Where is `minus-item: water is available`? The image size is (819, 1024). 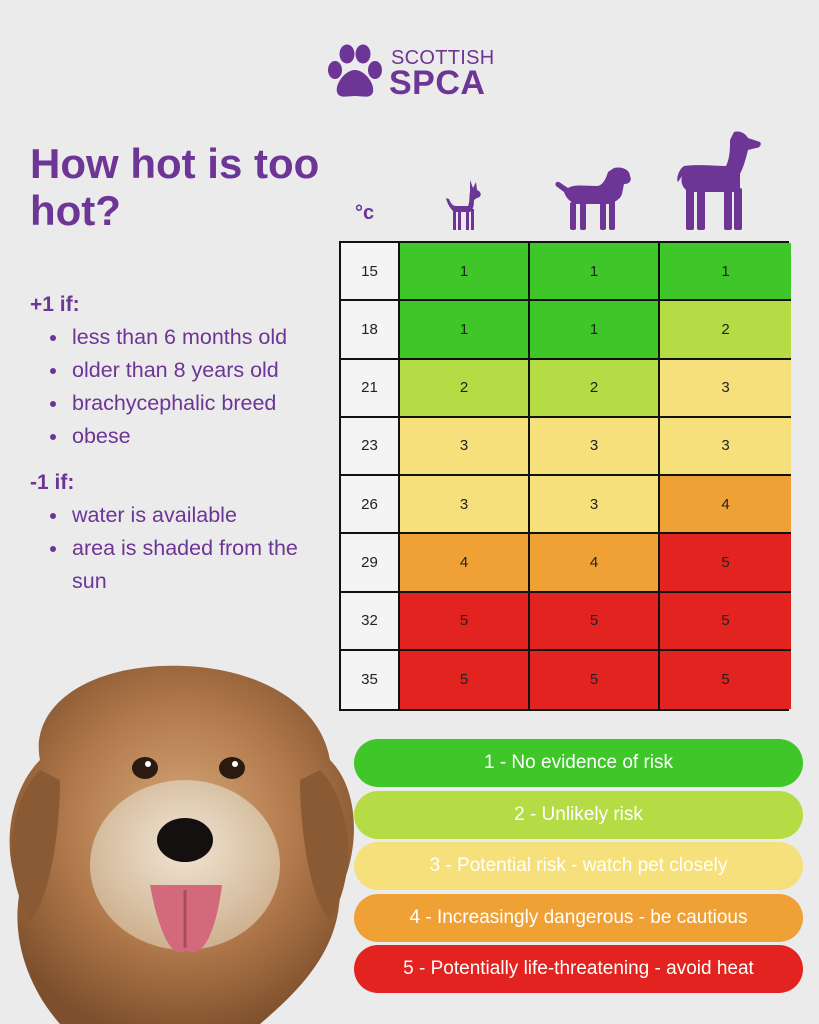
minus-item: water is available is located at coordinates (180, 515).